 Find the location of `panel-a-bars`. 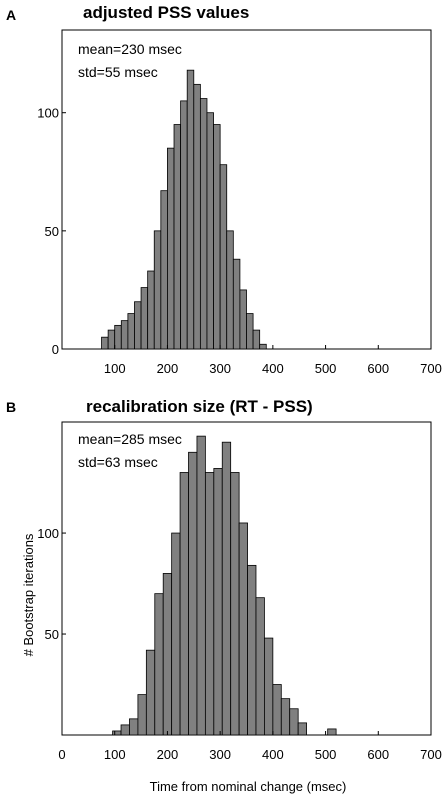

panel-a-bars is located at coordinates (184, 209).